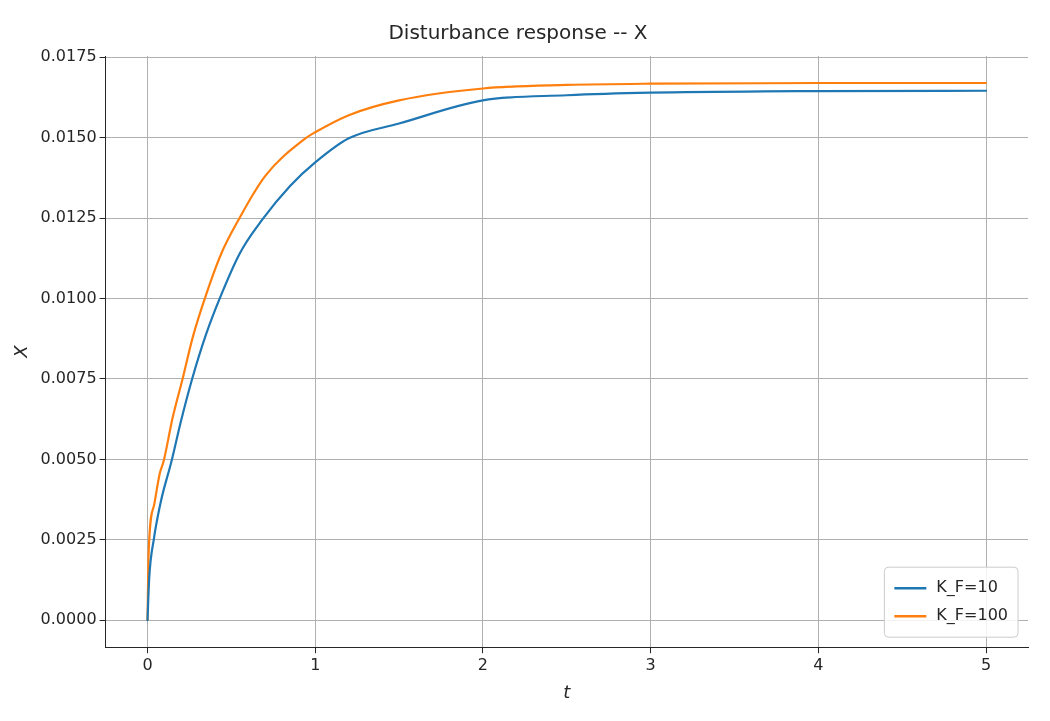  Describe the element at coordinates (68, 56) in the screenshot. I see `y-tick-label: 0.0175` at that location.